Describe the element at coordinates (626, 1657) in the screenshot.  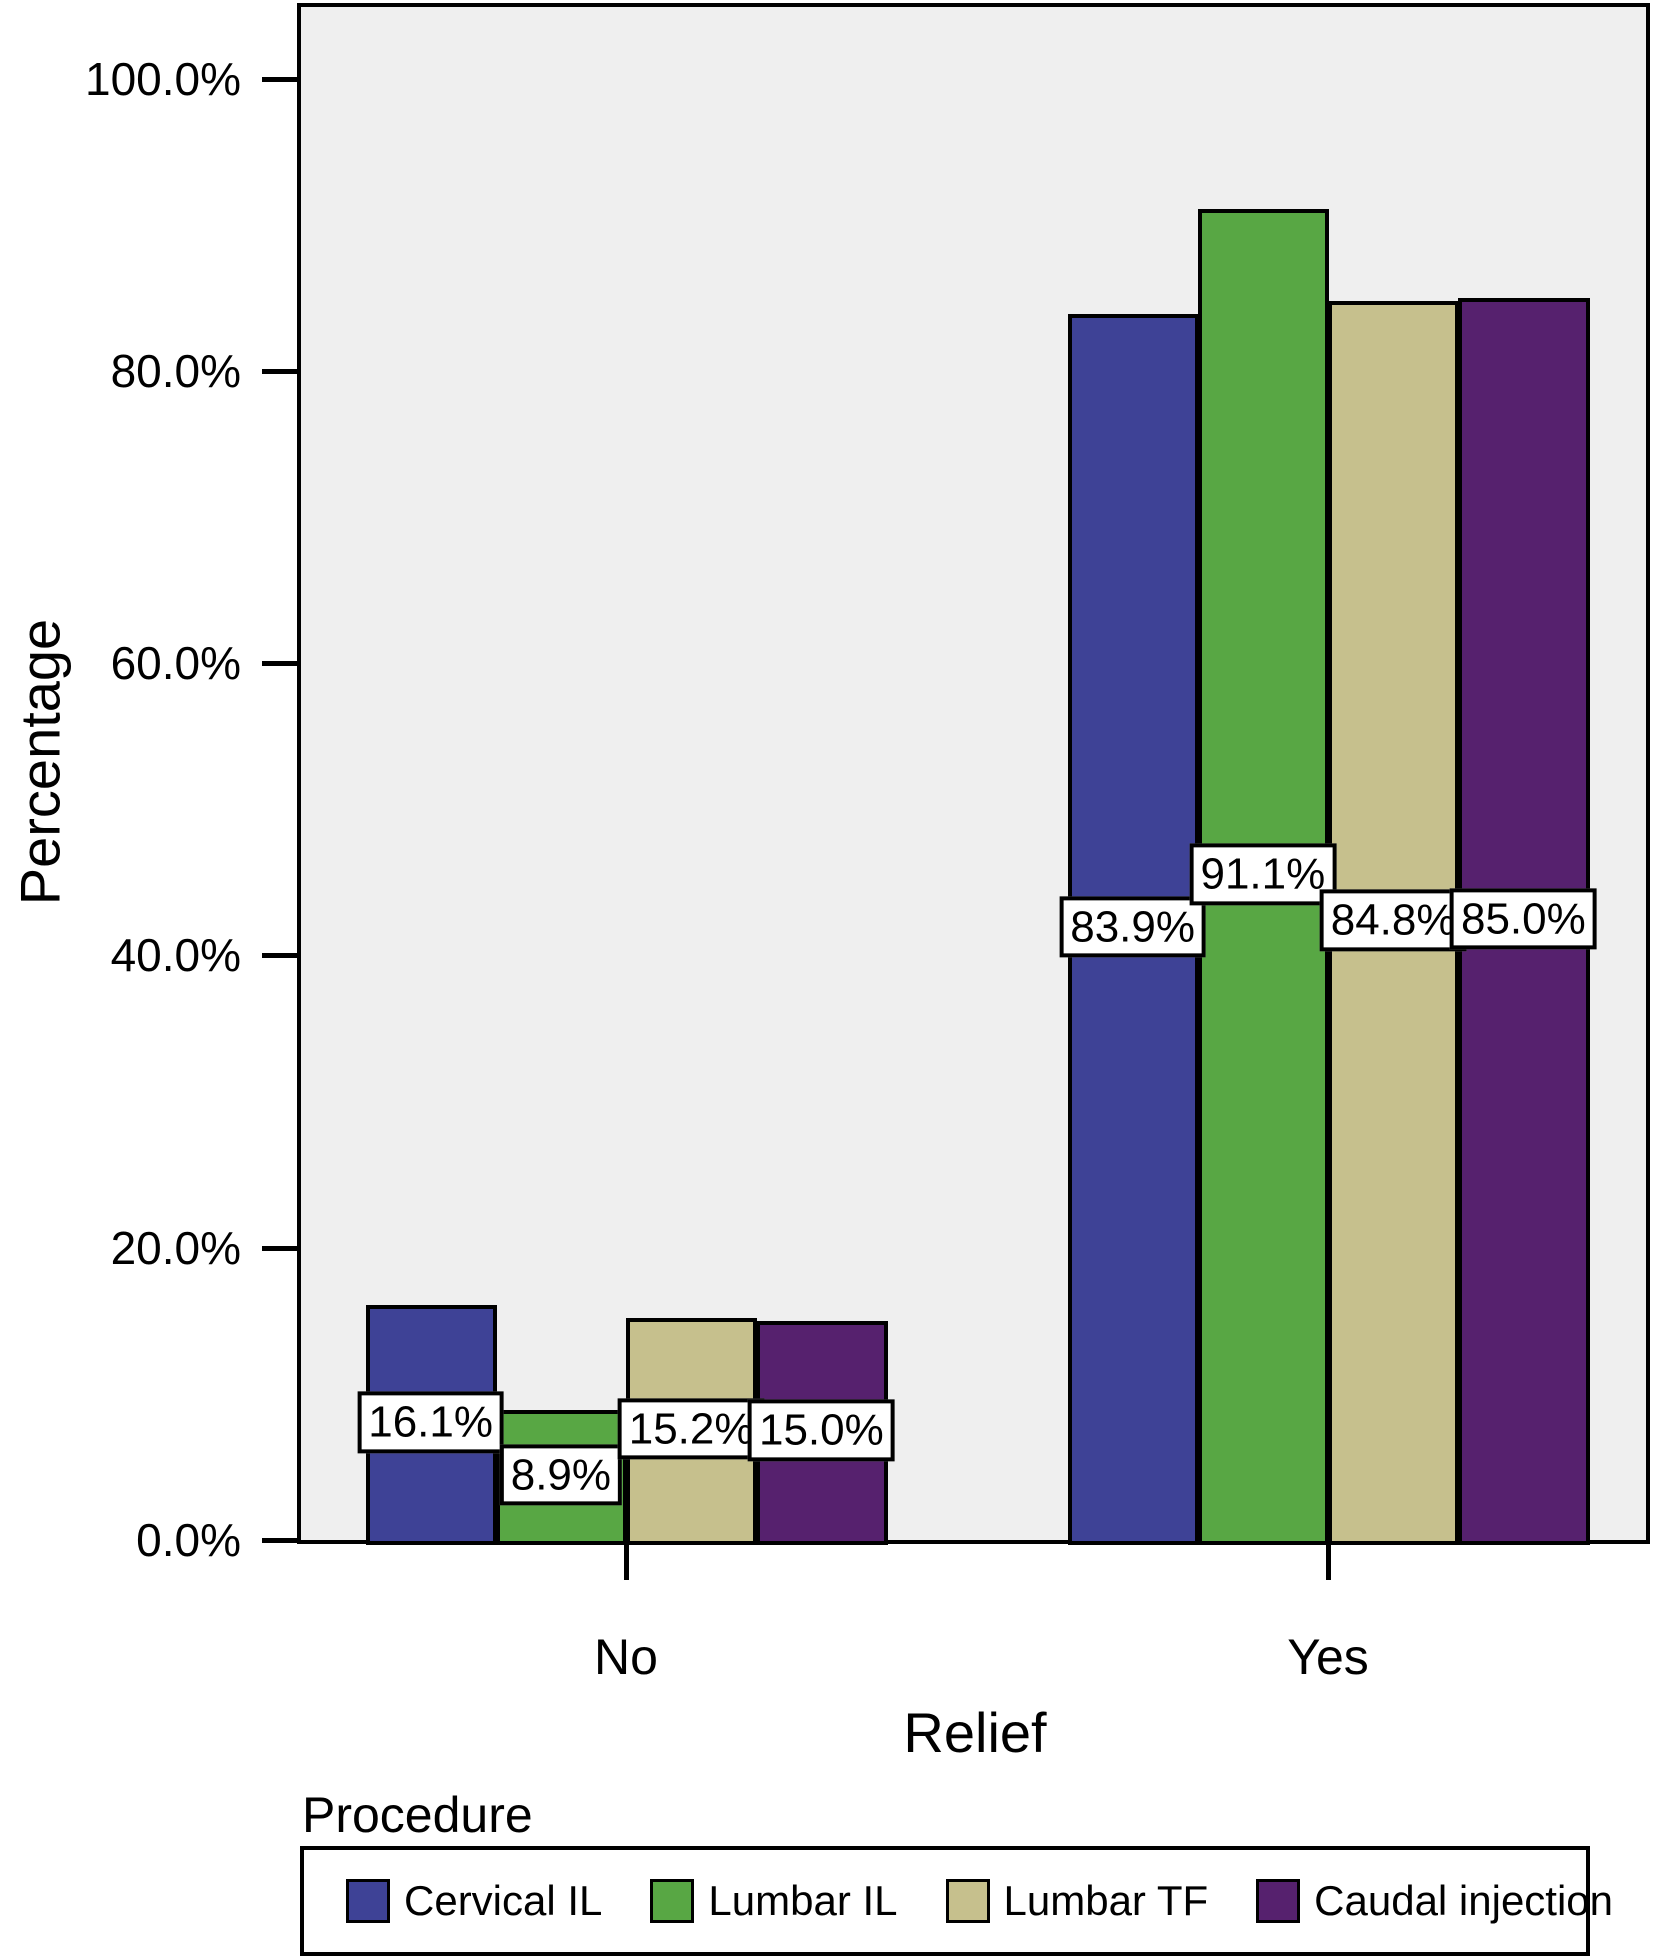
I see `x-axis-tick-label: No` at that location.